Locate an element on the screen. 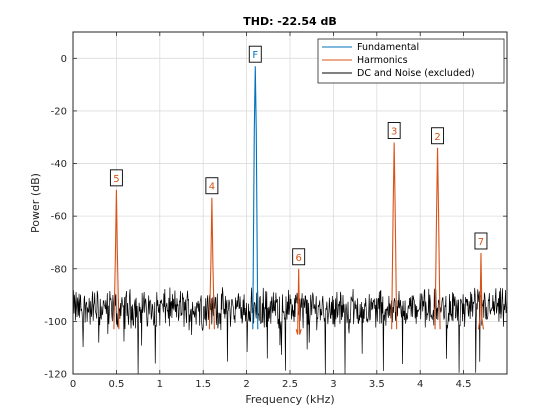  harmonic-peak-7-label: 7 is located at coordinates (481, 242).